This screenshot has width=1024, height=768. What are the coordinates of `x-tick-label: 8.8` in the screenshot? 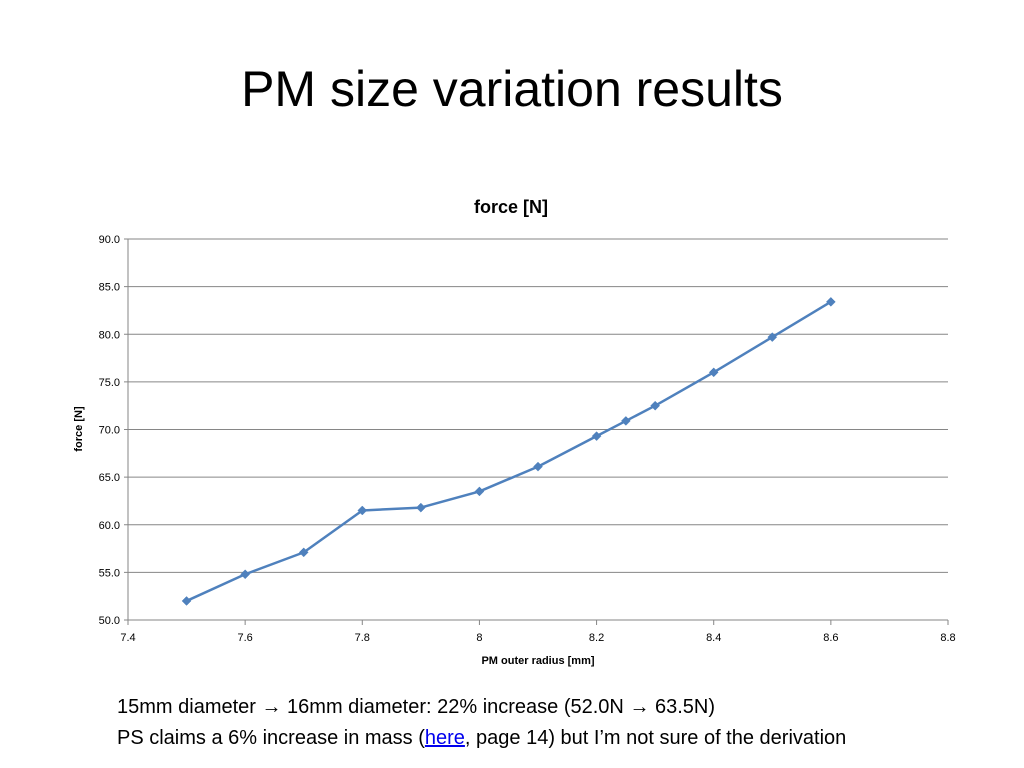 It's located at (947, 638).